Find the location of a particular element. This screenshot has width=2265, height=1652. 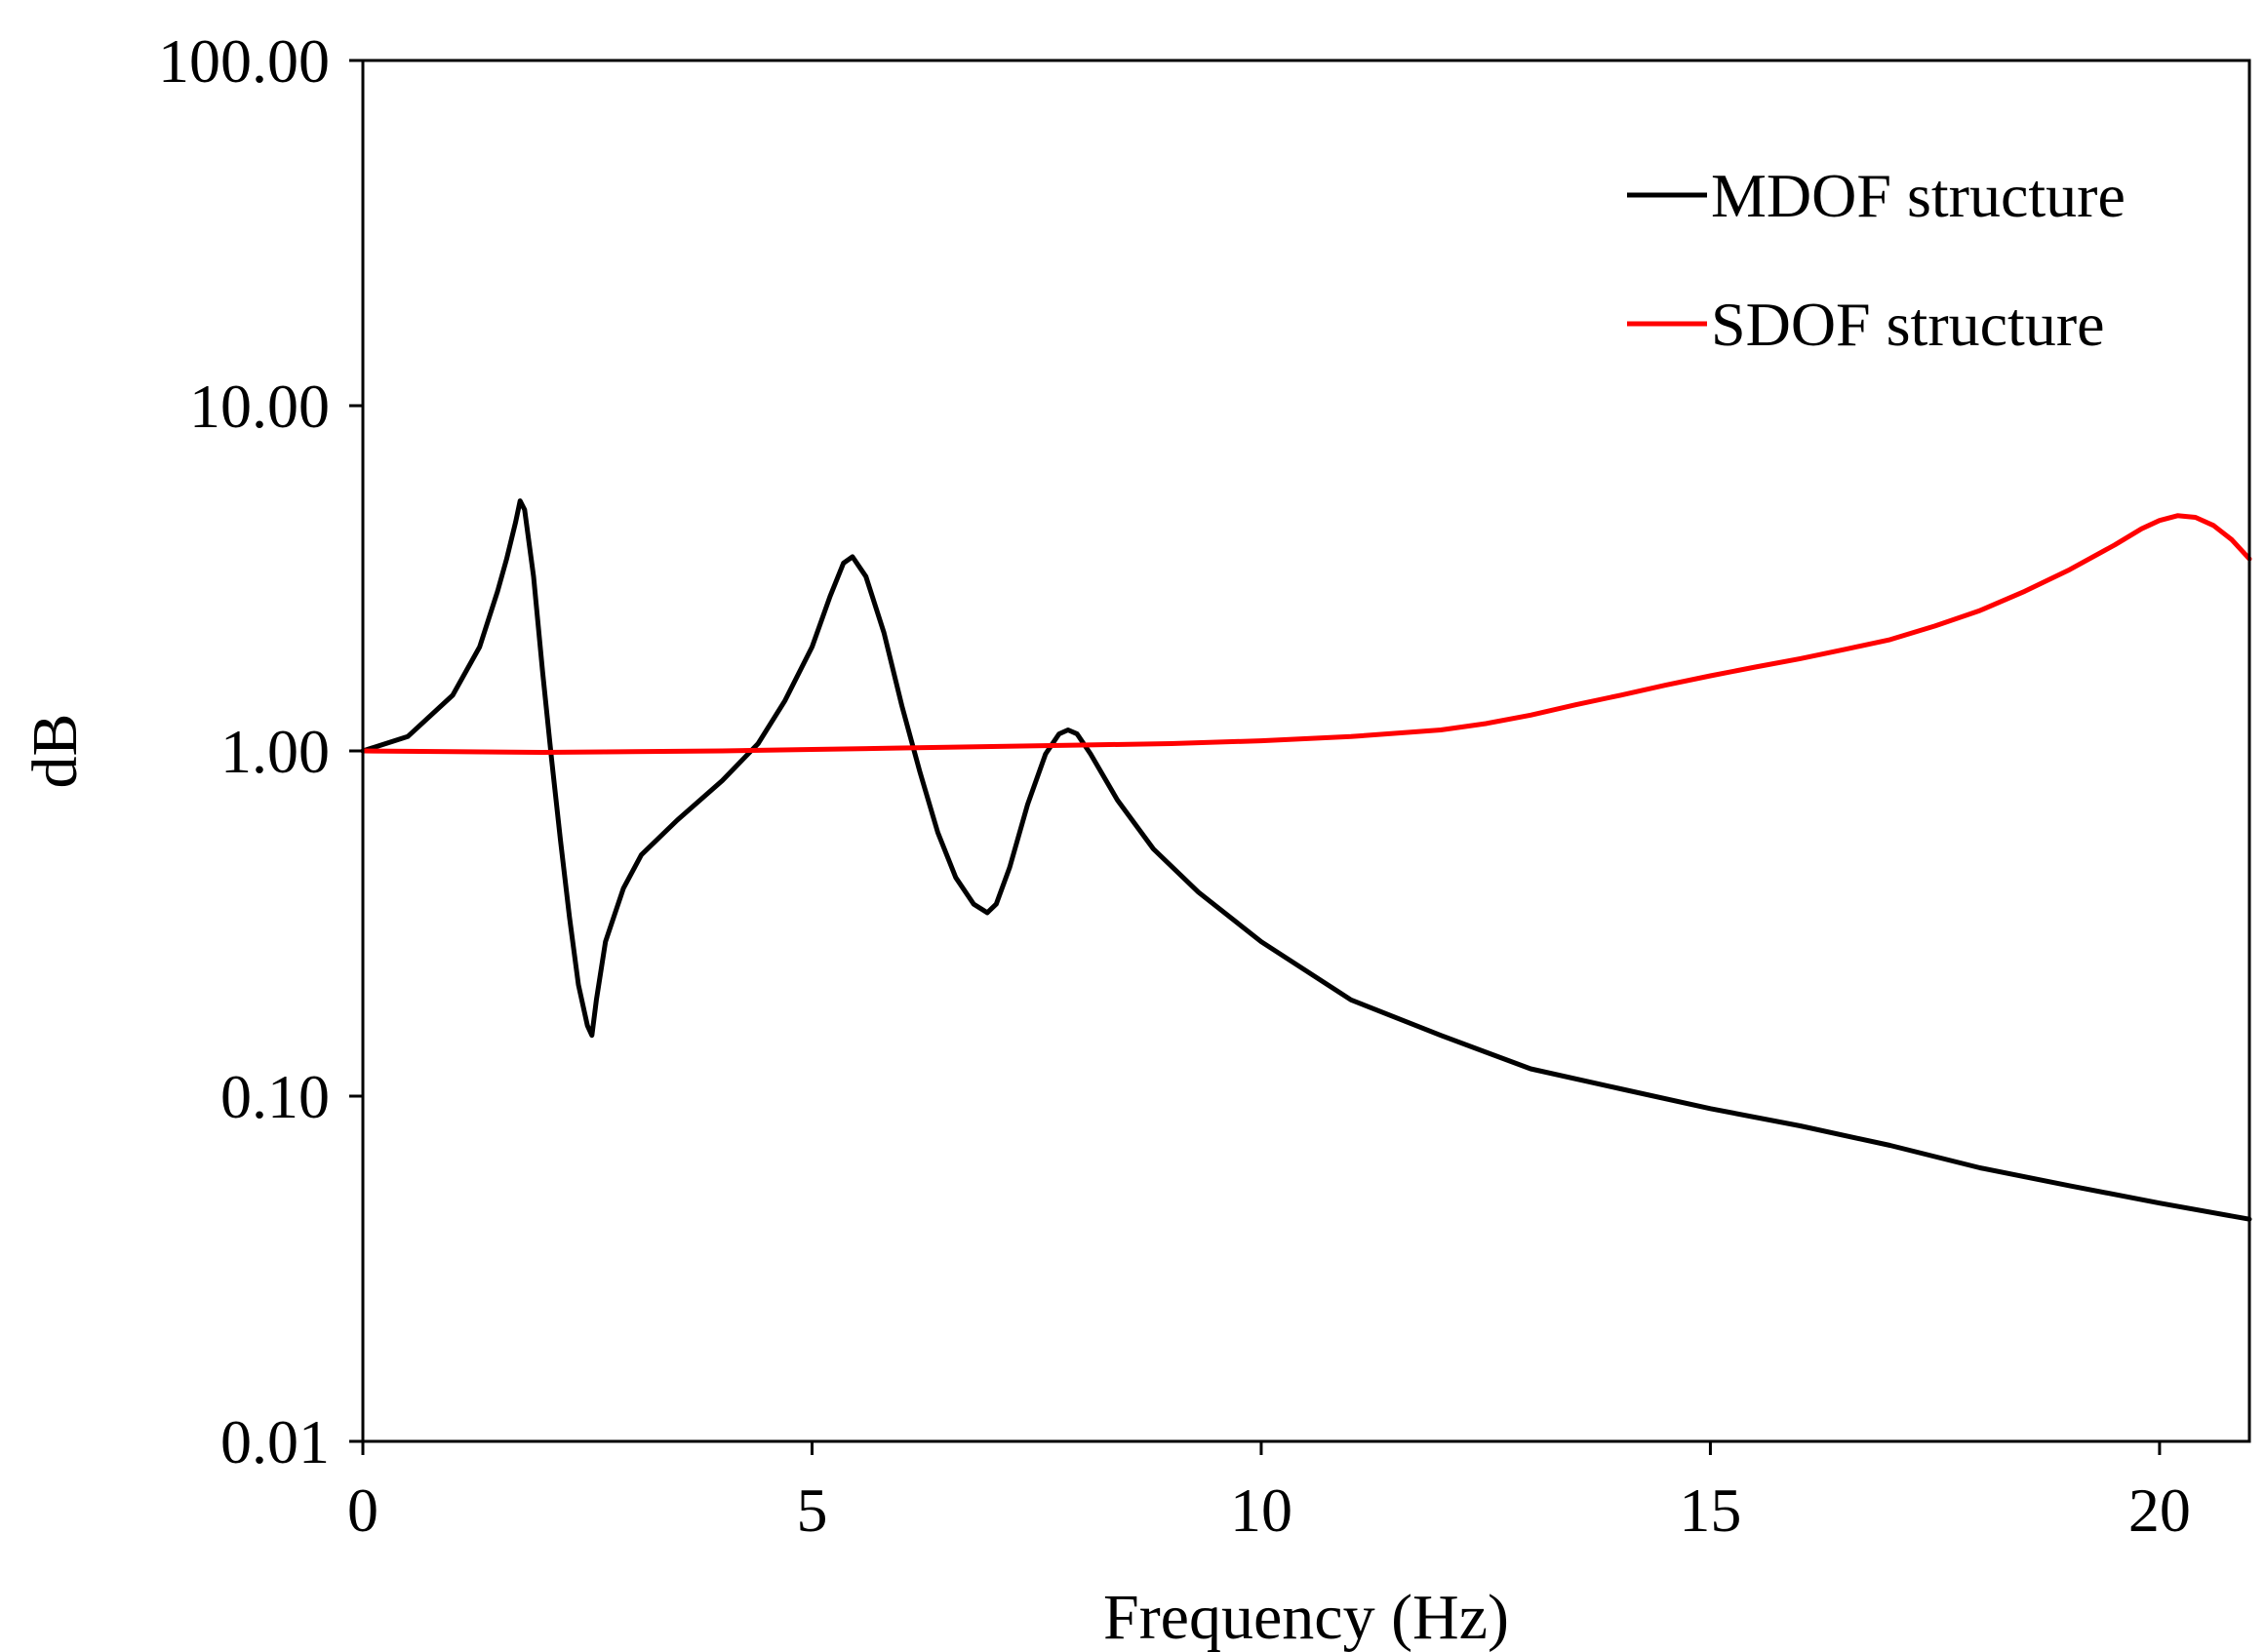

y-tick-label: 0.01 is located at coordinates (275, 1441).